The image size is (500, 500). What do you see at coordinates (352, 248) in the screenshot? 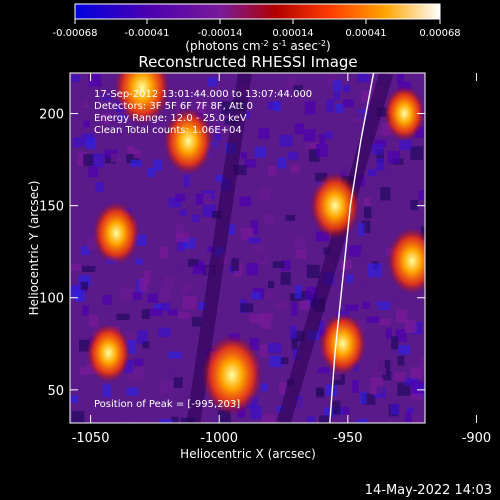
I see `solar-limb-line` at bounding box center [352, 248].